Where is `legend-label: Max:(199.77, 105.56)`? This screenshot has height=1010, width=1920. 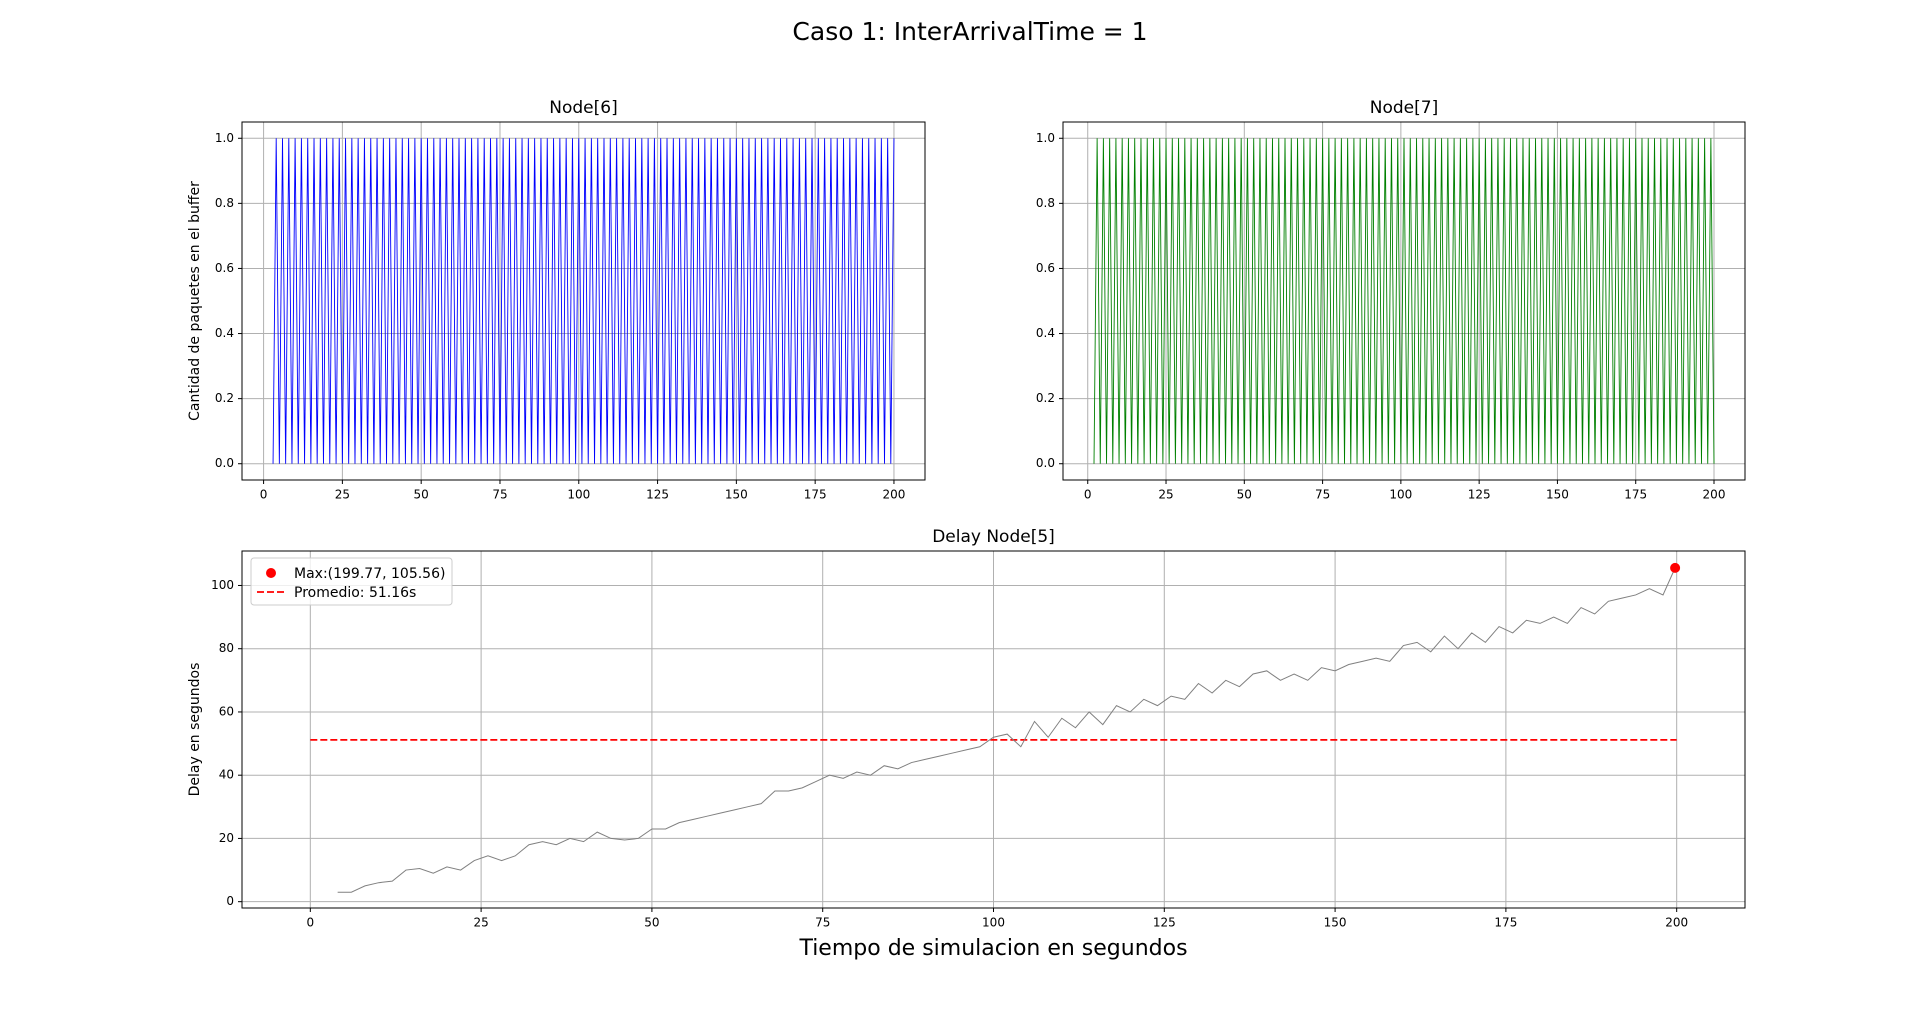 legend-label: Max:(199.77, 105.56) is located at coordinates (369, 574).